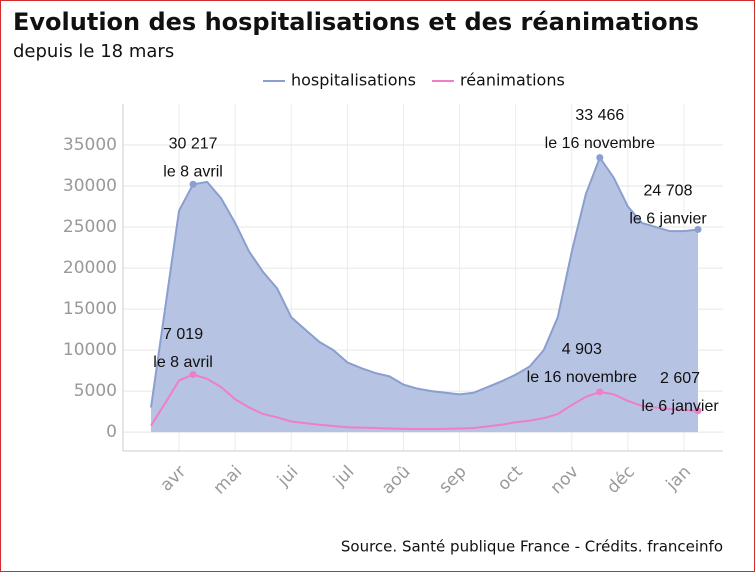 Image resolution: width=755 pixels, height=572 pixels. Describe the element at coordinates (183, 334) in the screenshot. I see `annotation-value: 7 019` at that location.